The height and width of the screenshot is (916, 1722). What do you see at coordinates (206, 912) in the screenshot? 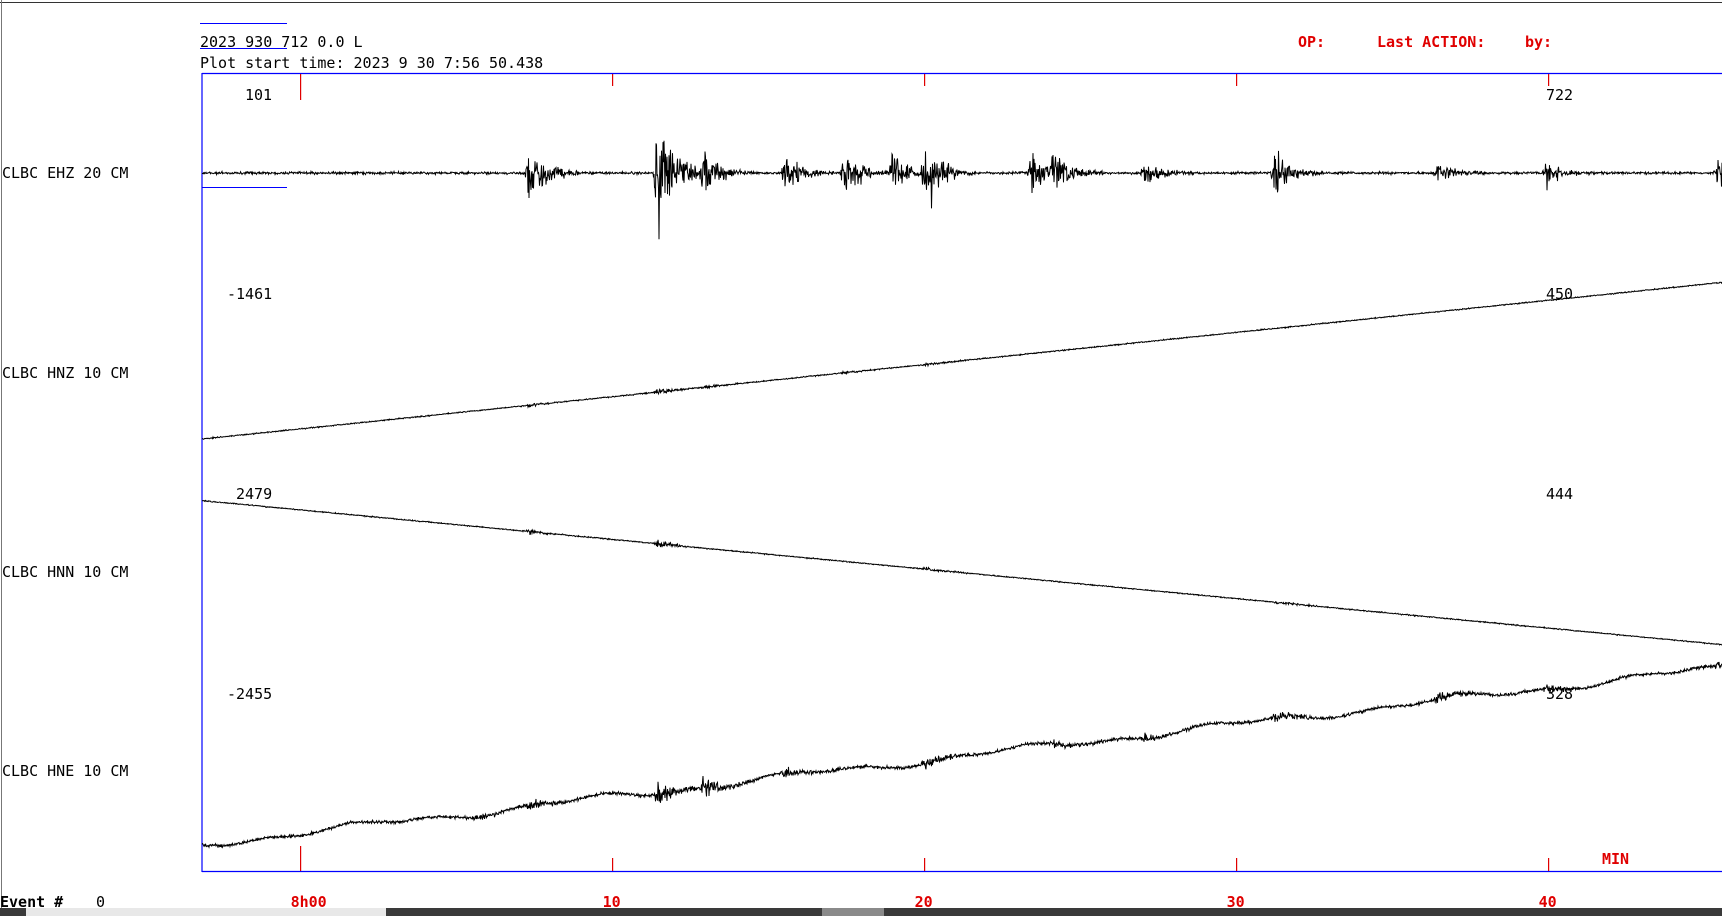
I see `taskbar-button` at bounding box center [206, 912].